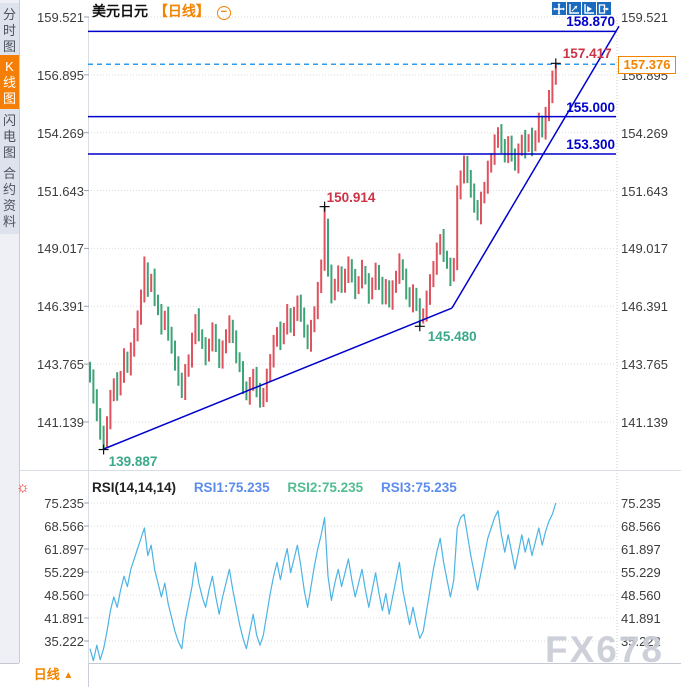 The image size is (681, 687). Describe the element at coordinates (133, 461) in the screenshot. I see `price-annotation-label: 139.887` at that location.